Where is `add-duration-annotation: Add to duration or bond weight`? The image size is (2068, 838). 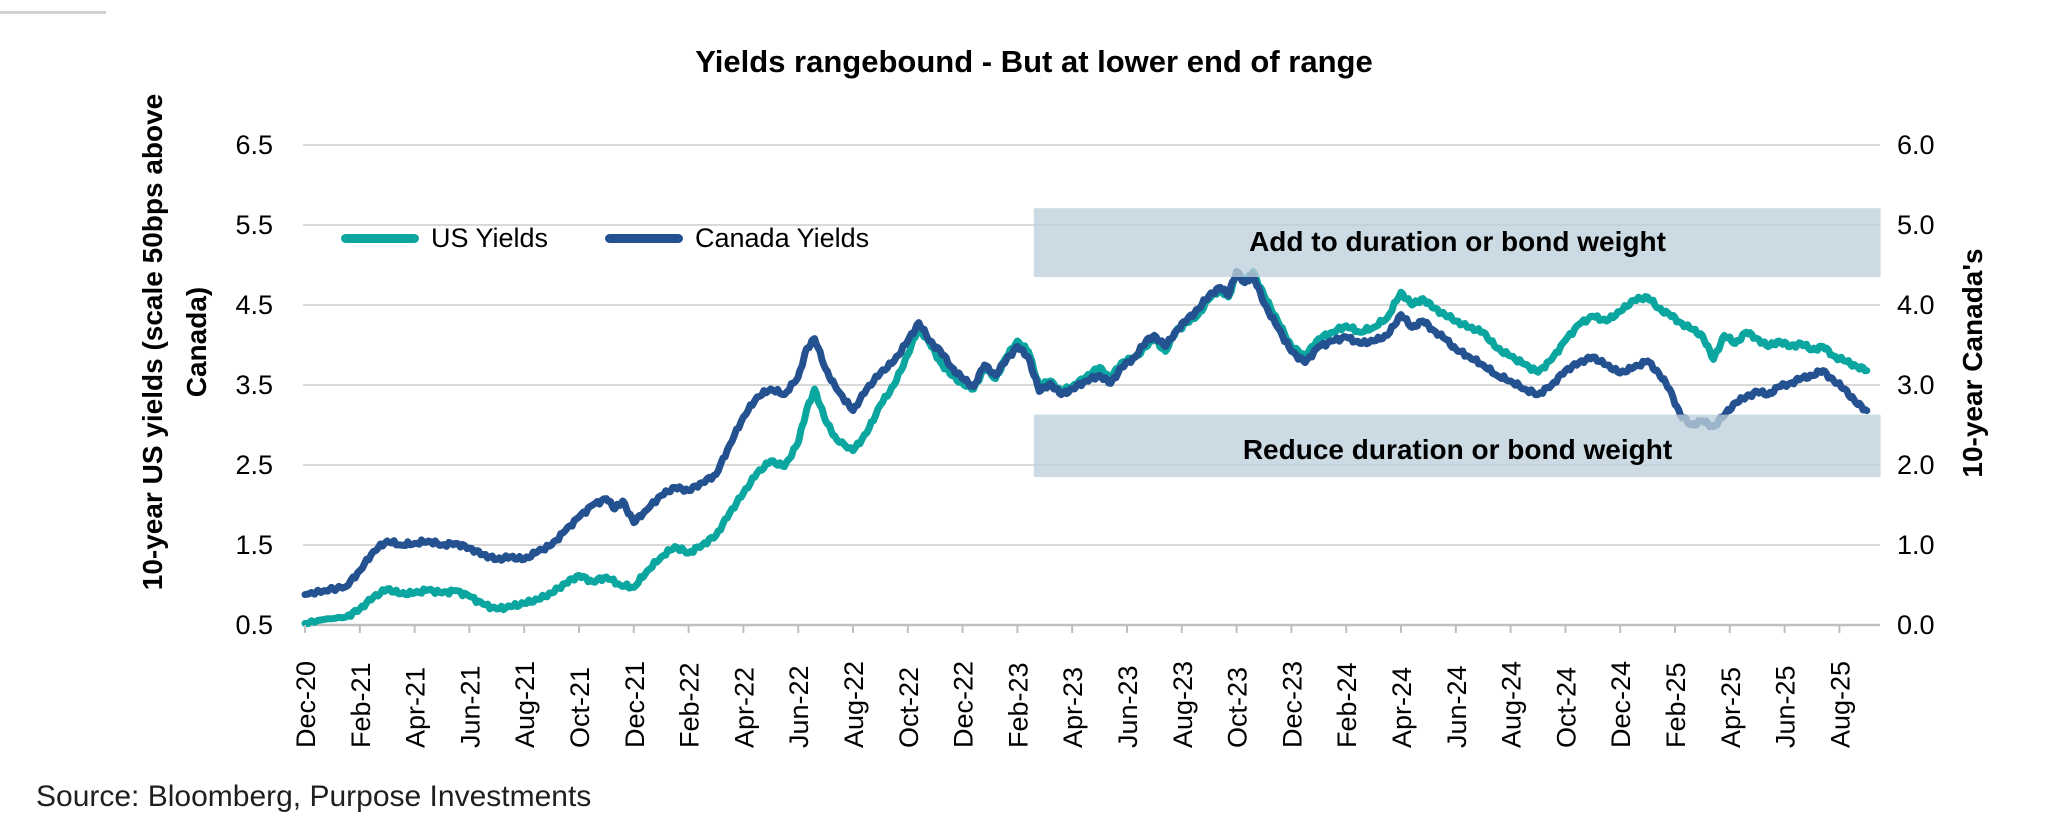 add-duration-annotation: Add to duration or bond weight is located at coordinates (1457, 241).